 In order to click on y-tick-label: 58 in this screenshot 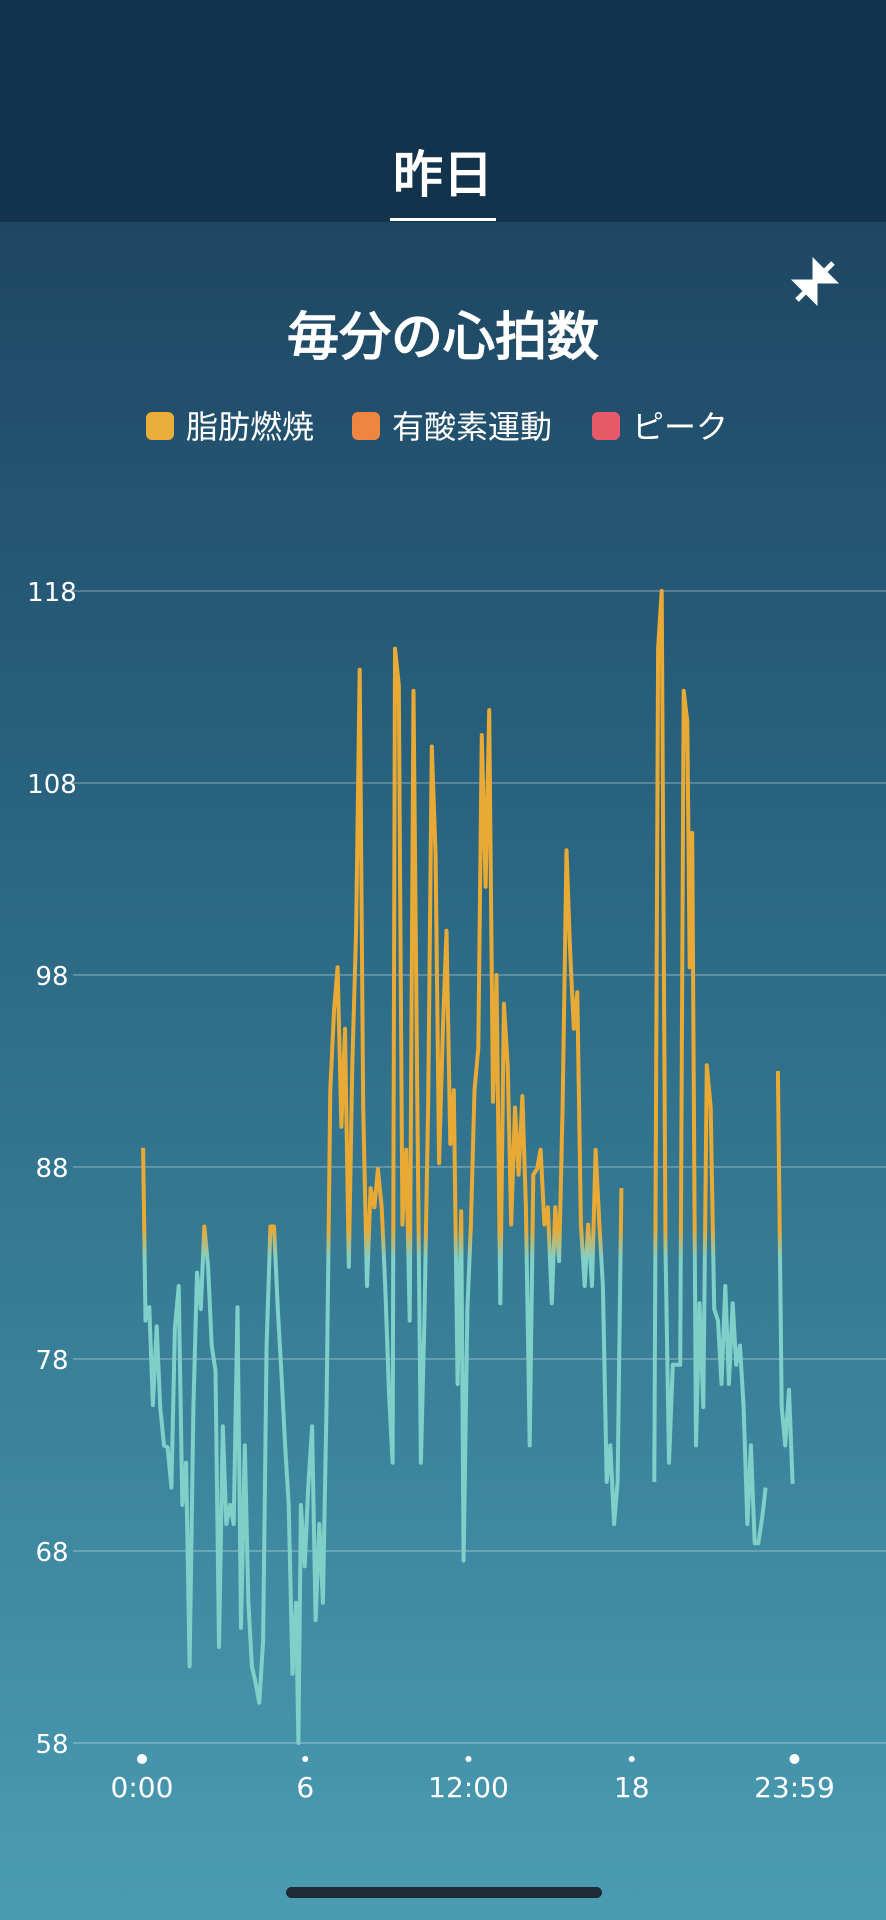, I will do `click(51, 1745)`.